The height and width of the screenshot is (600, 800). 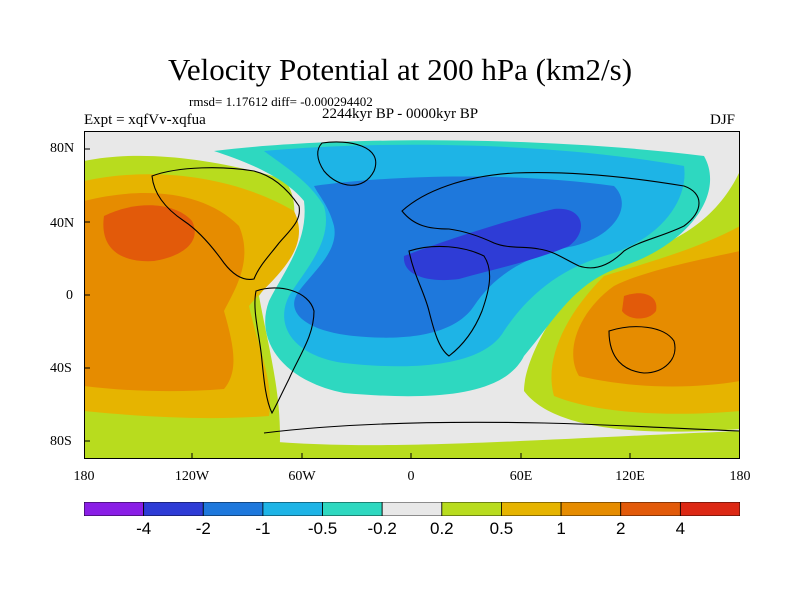 What do you see at coordinates (740, 476) in the screenshot?
I see `x-tick-180e: 180` at bounding box center [740, 476].